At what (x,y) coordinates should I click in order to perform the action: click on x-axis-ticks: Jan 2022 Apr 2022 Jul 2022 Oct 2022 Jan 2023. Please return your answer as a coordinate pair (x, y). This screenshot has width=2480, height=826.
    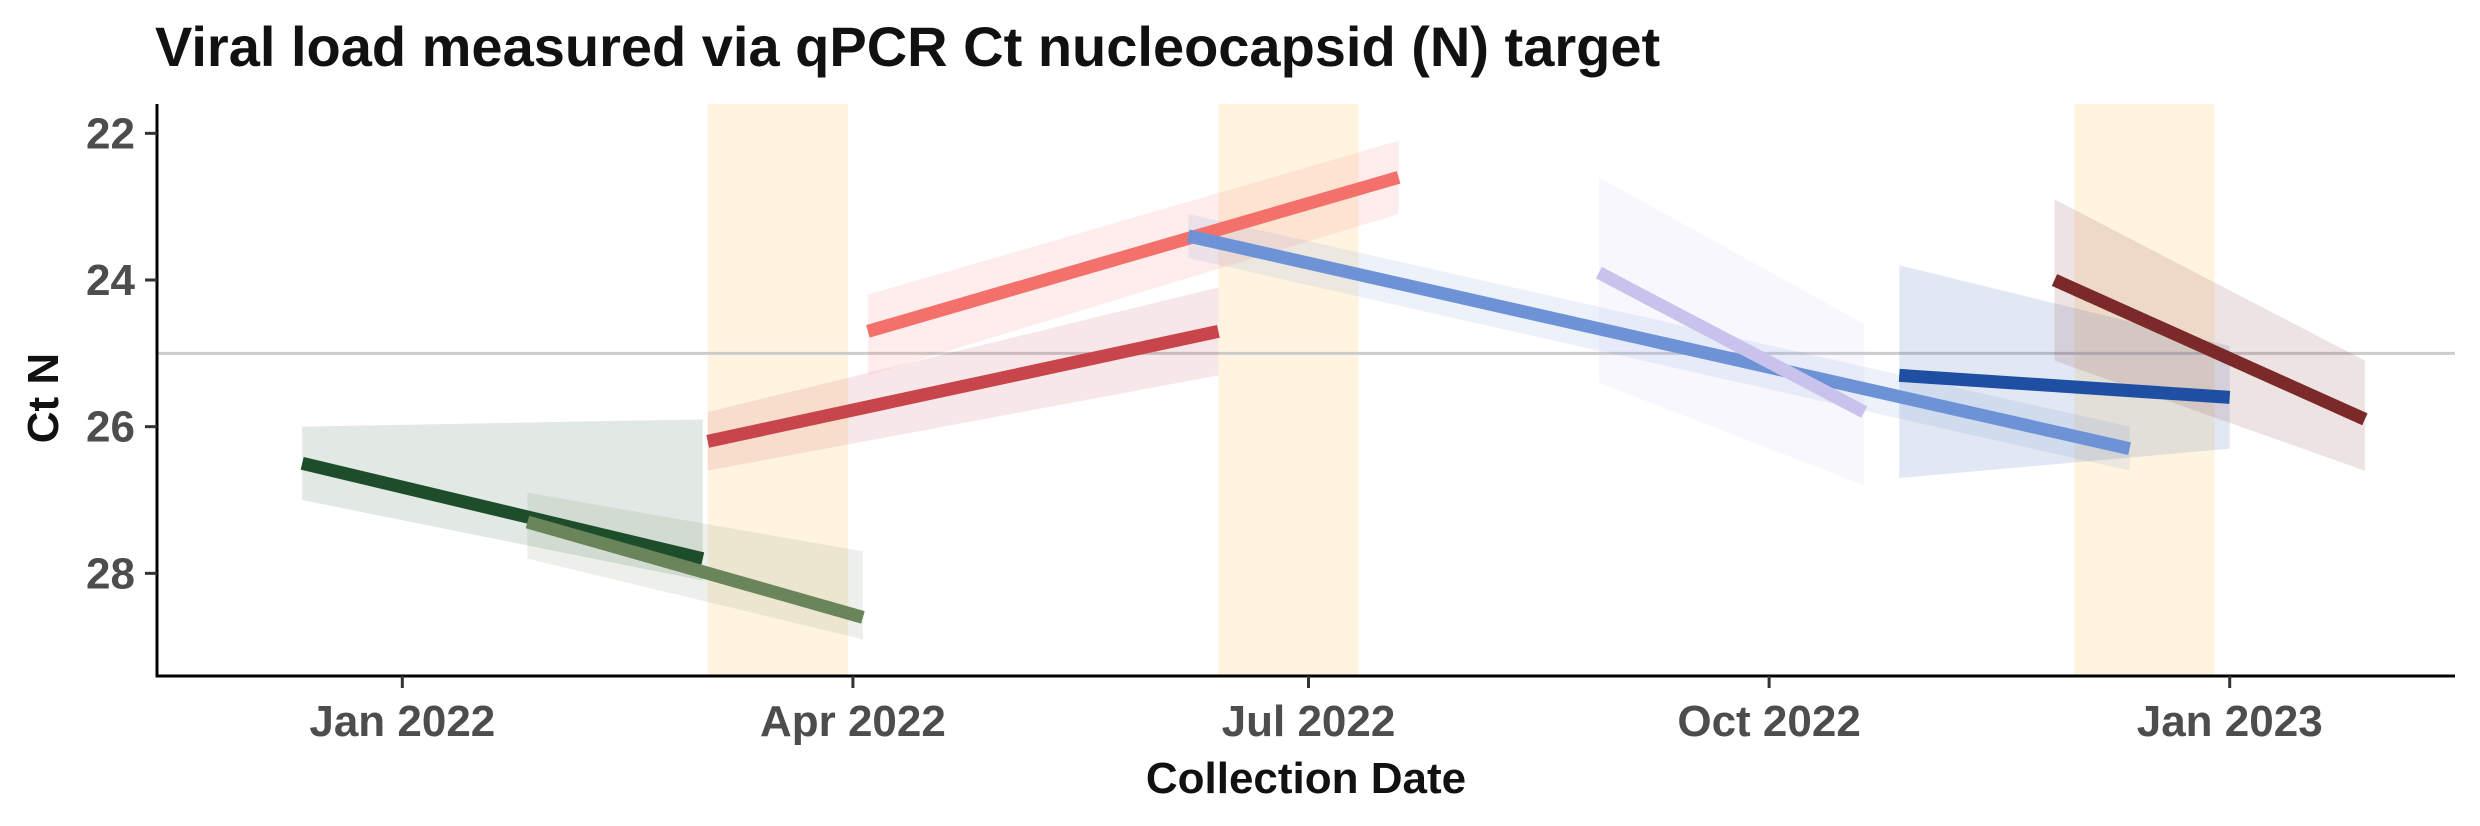
    Looking at the image, I should click on (1316, 711).